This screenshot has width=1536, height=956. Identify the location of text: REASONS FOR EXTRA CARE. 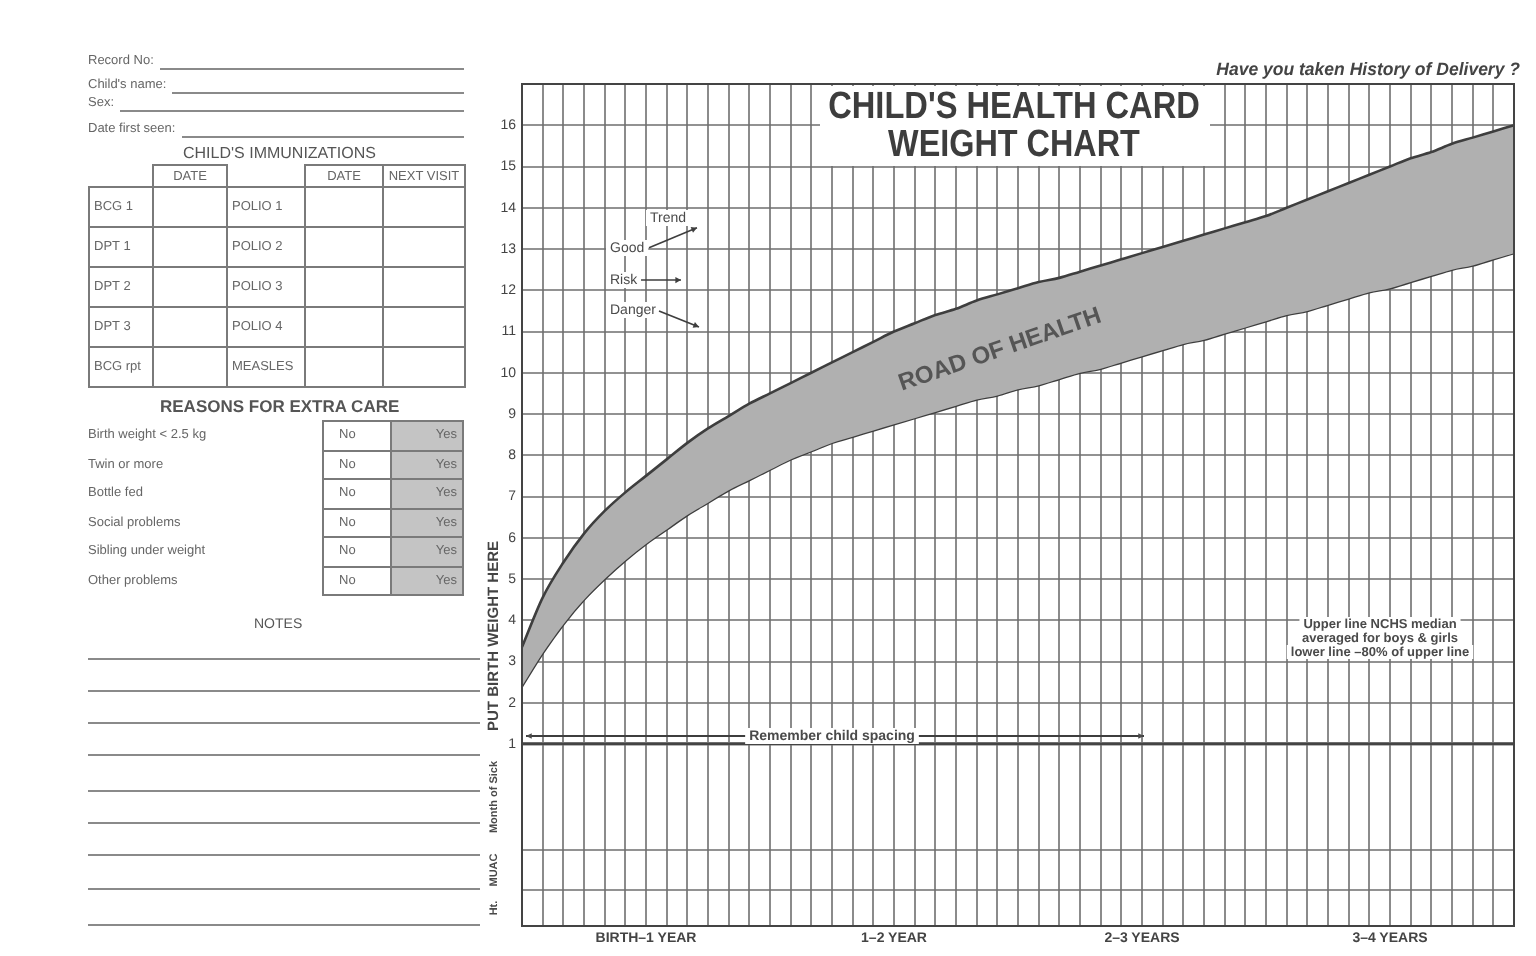
(280, 406).